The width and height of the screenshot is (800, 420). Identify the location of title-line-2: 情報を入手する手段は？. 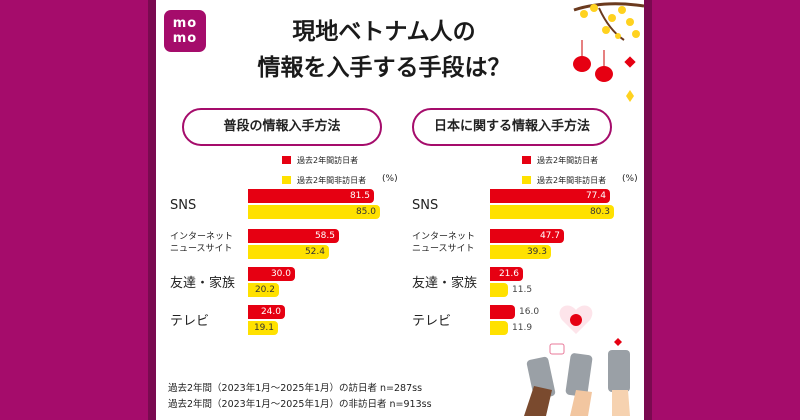
(384, 68).